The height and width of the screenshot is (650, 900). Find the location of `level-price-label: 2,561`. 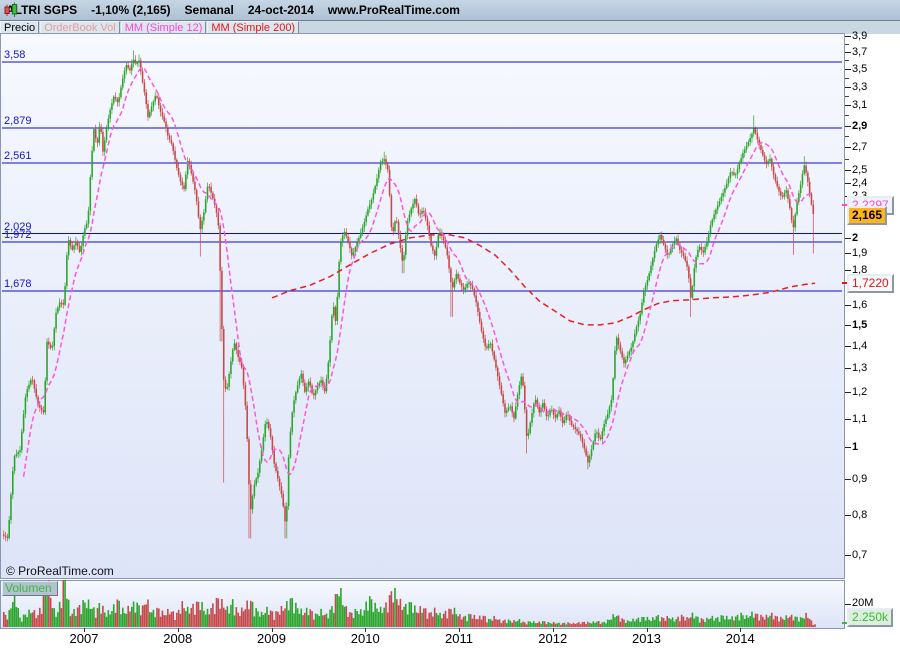

level-price-label: 2,561 is located at coordinates (18, 156).